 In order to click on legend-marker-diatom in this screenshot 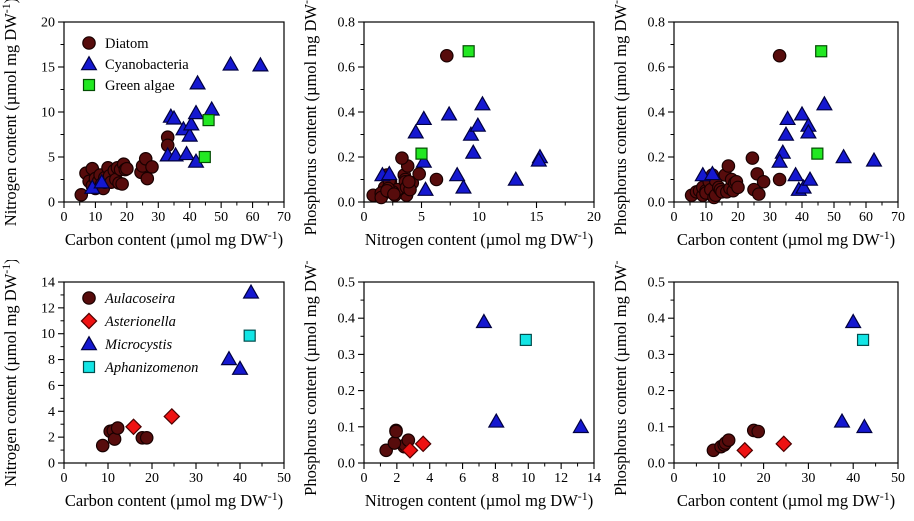, I will do `click(89, 43)`.